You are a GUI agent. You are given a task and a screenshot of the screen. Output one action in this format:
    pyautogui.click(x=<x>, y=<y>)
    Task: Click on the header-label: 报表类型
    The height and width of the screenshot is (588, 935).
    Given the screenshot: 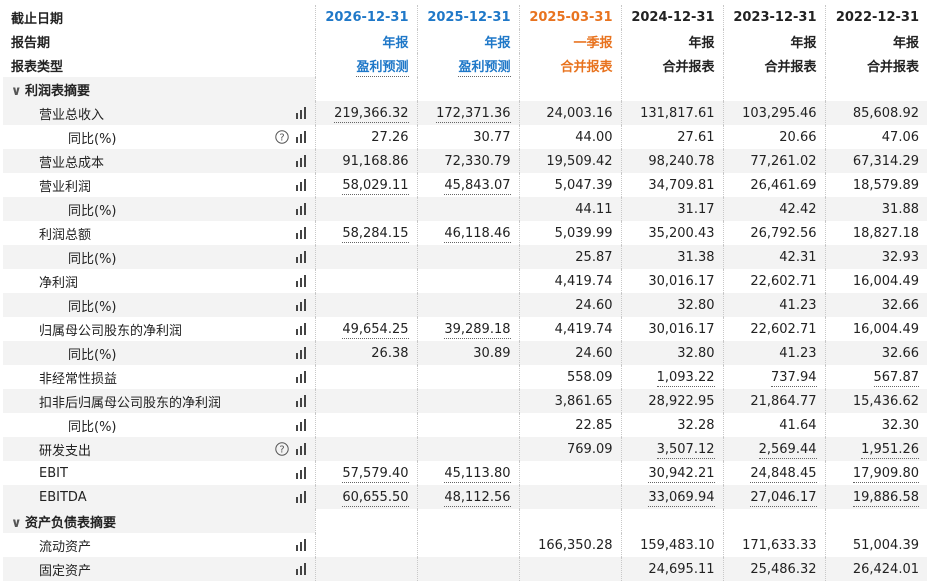 What is the action you would take?
    pyautogui.click(x=37, y=67)
    